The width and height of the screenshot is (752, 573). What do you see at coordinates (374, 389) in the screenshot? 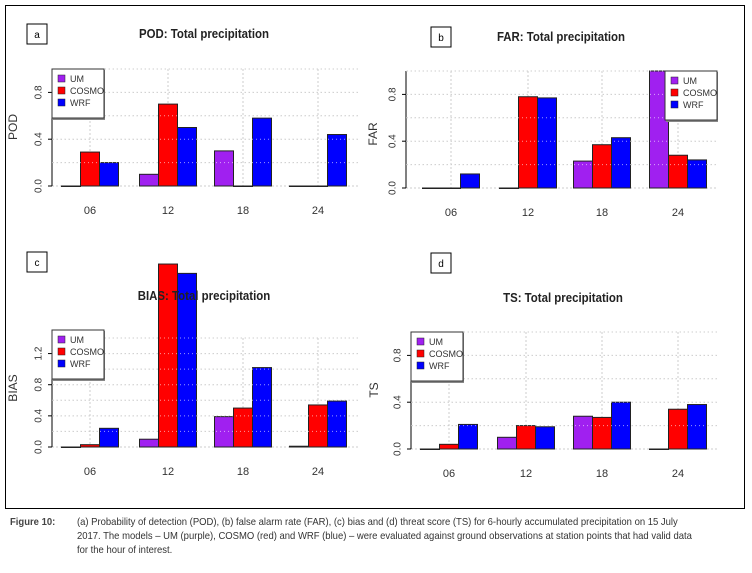
I see `y-axis-label: TS` at bounding box center [374, 389].